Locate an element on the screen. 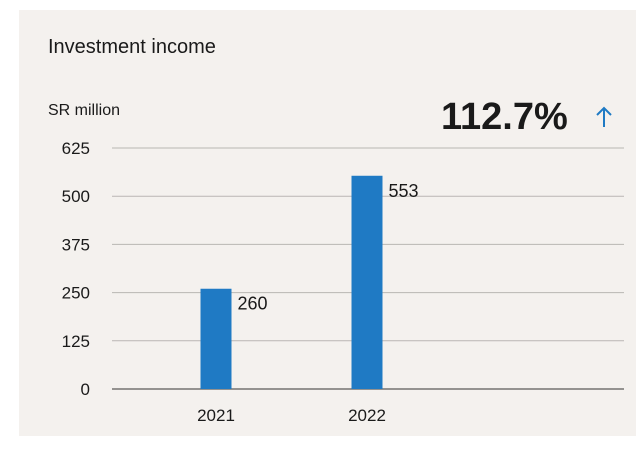 This screenshot has height=449, width=638. y-tick-label: 125 is located at coordinates (76, 341).